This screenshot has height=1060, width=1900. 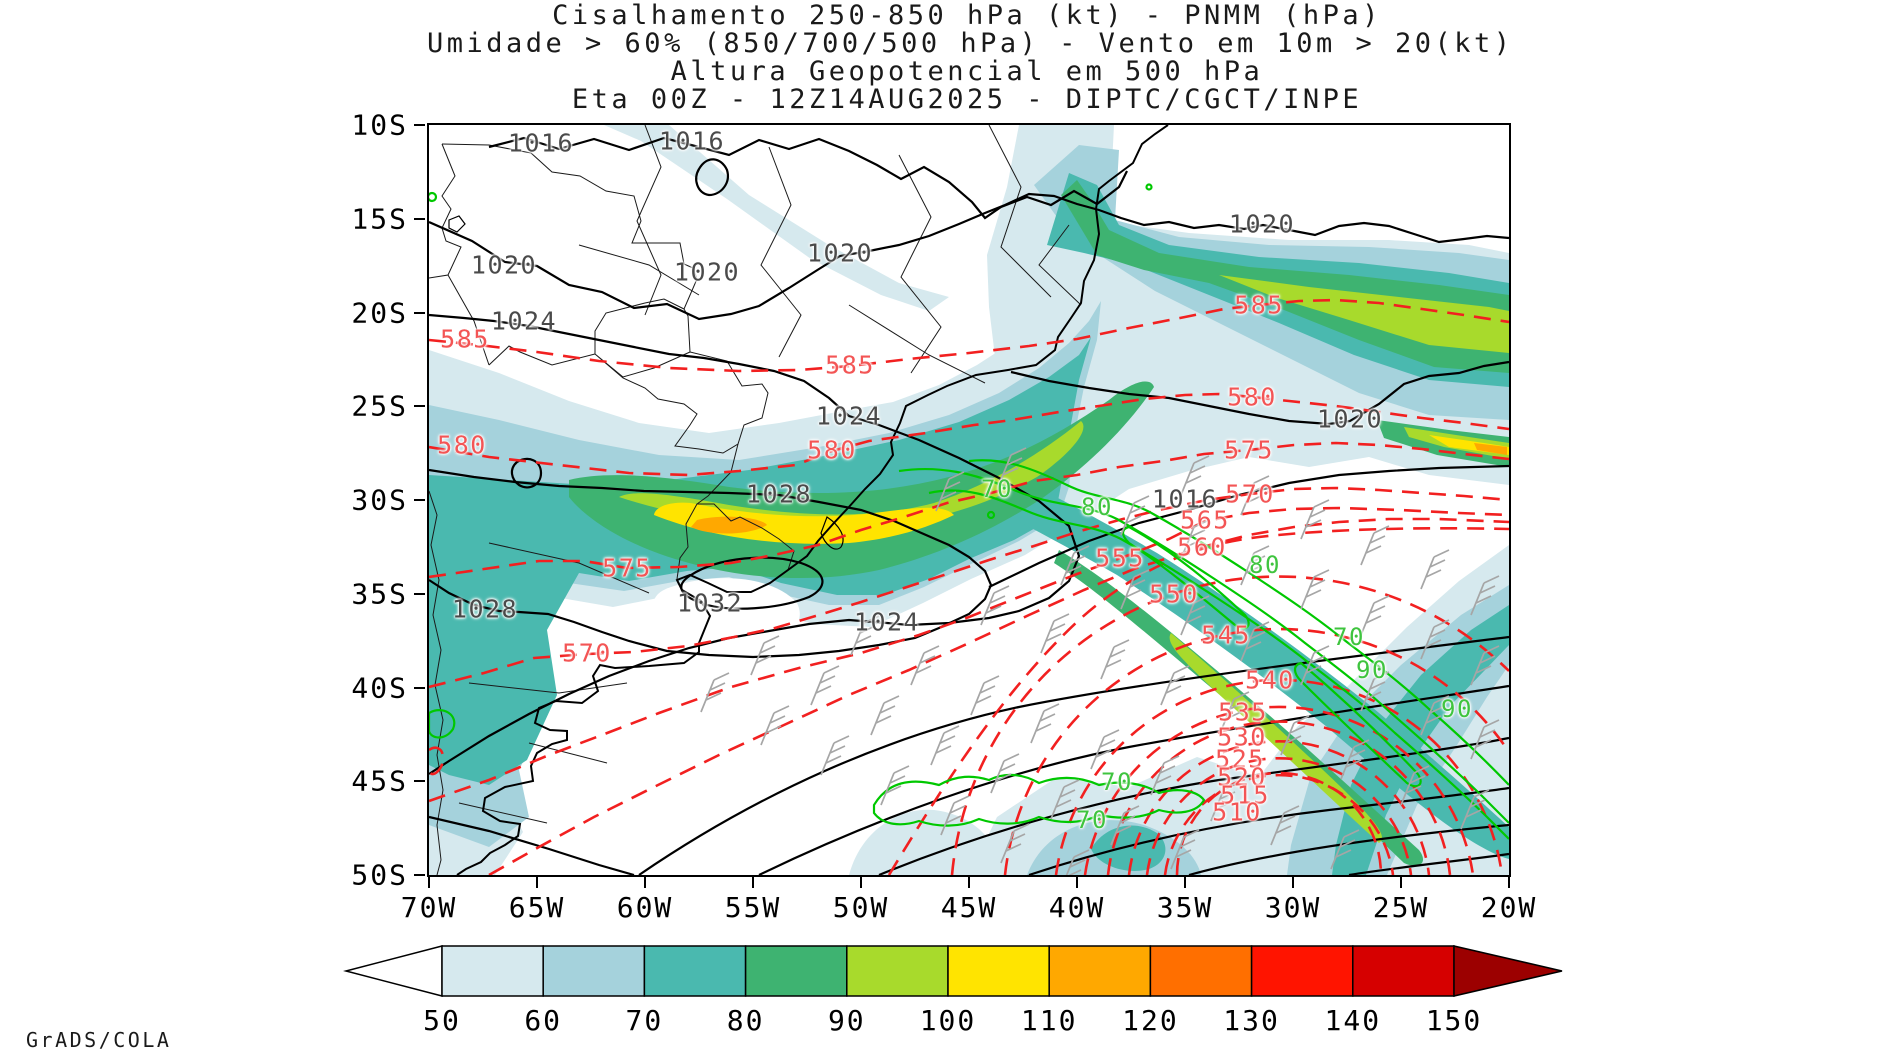 What do you see at coordinates (1353, 1020) in the screenshot?
I see `colorbar-tick-label: 140` at bounding box center [1353, 1020].